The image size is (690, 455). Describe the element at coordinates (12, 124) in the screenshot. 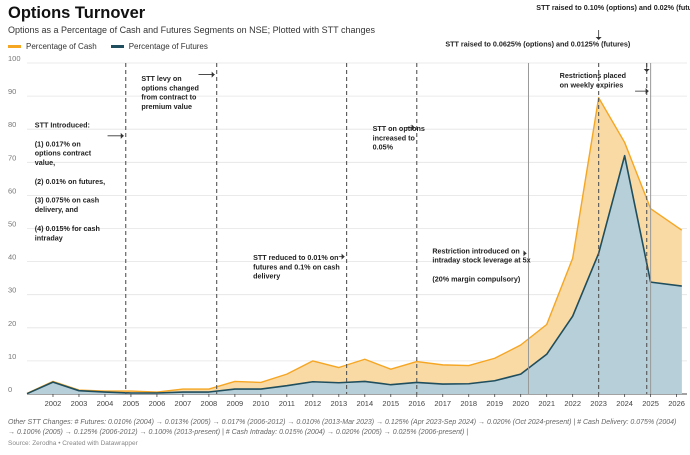

I see `y-tick-label: 80` at that location.